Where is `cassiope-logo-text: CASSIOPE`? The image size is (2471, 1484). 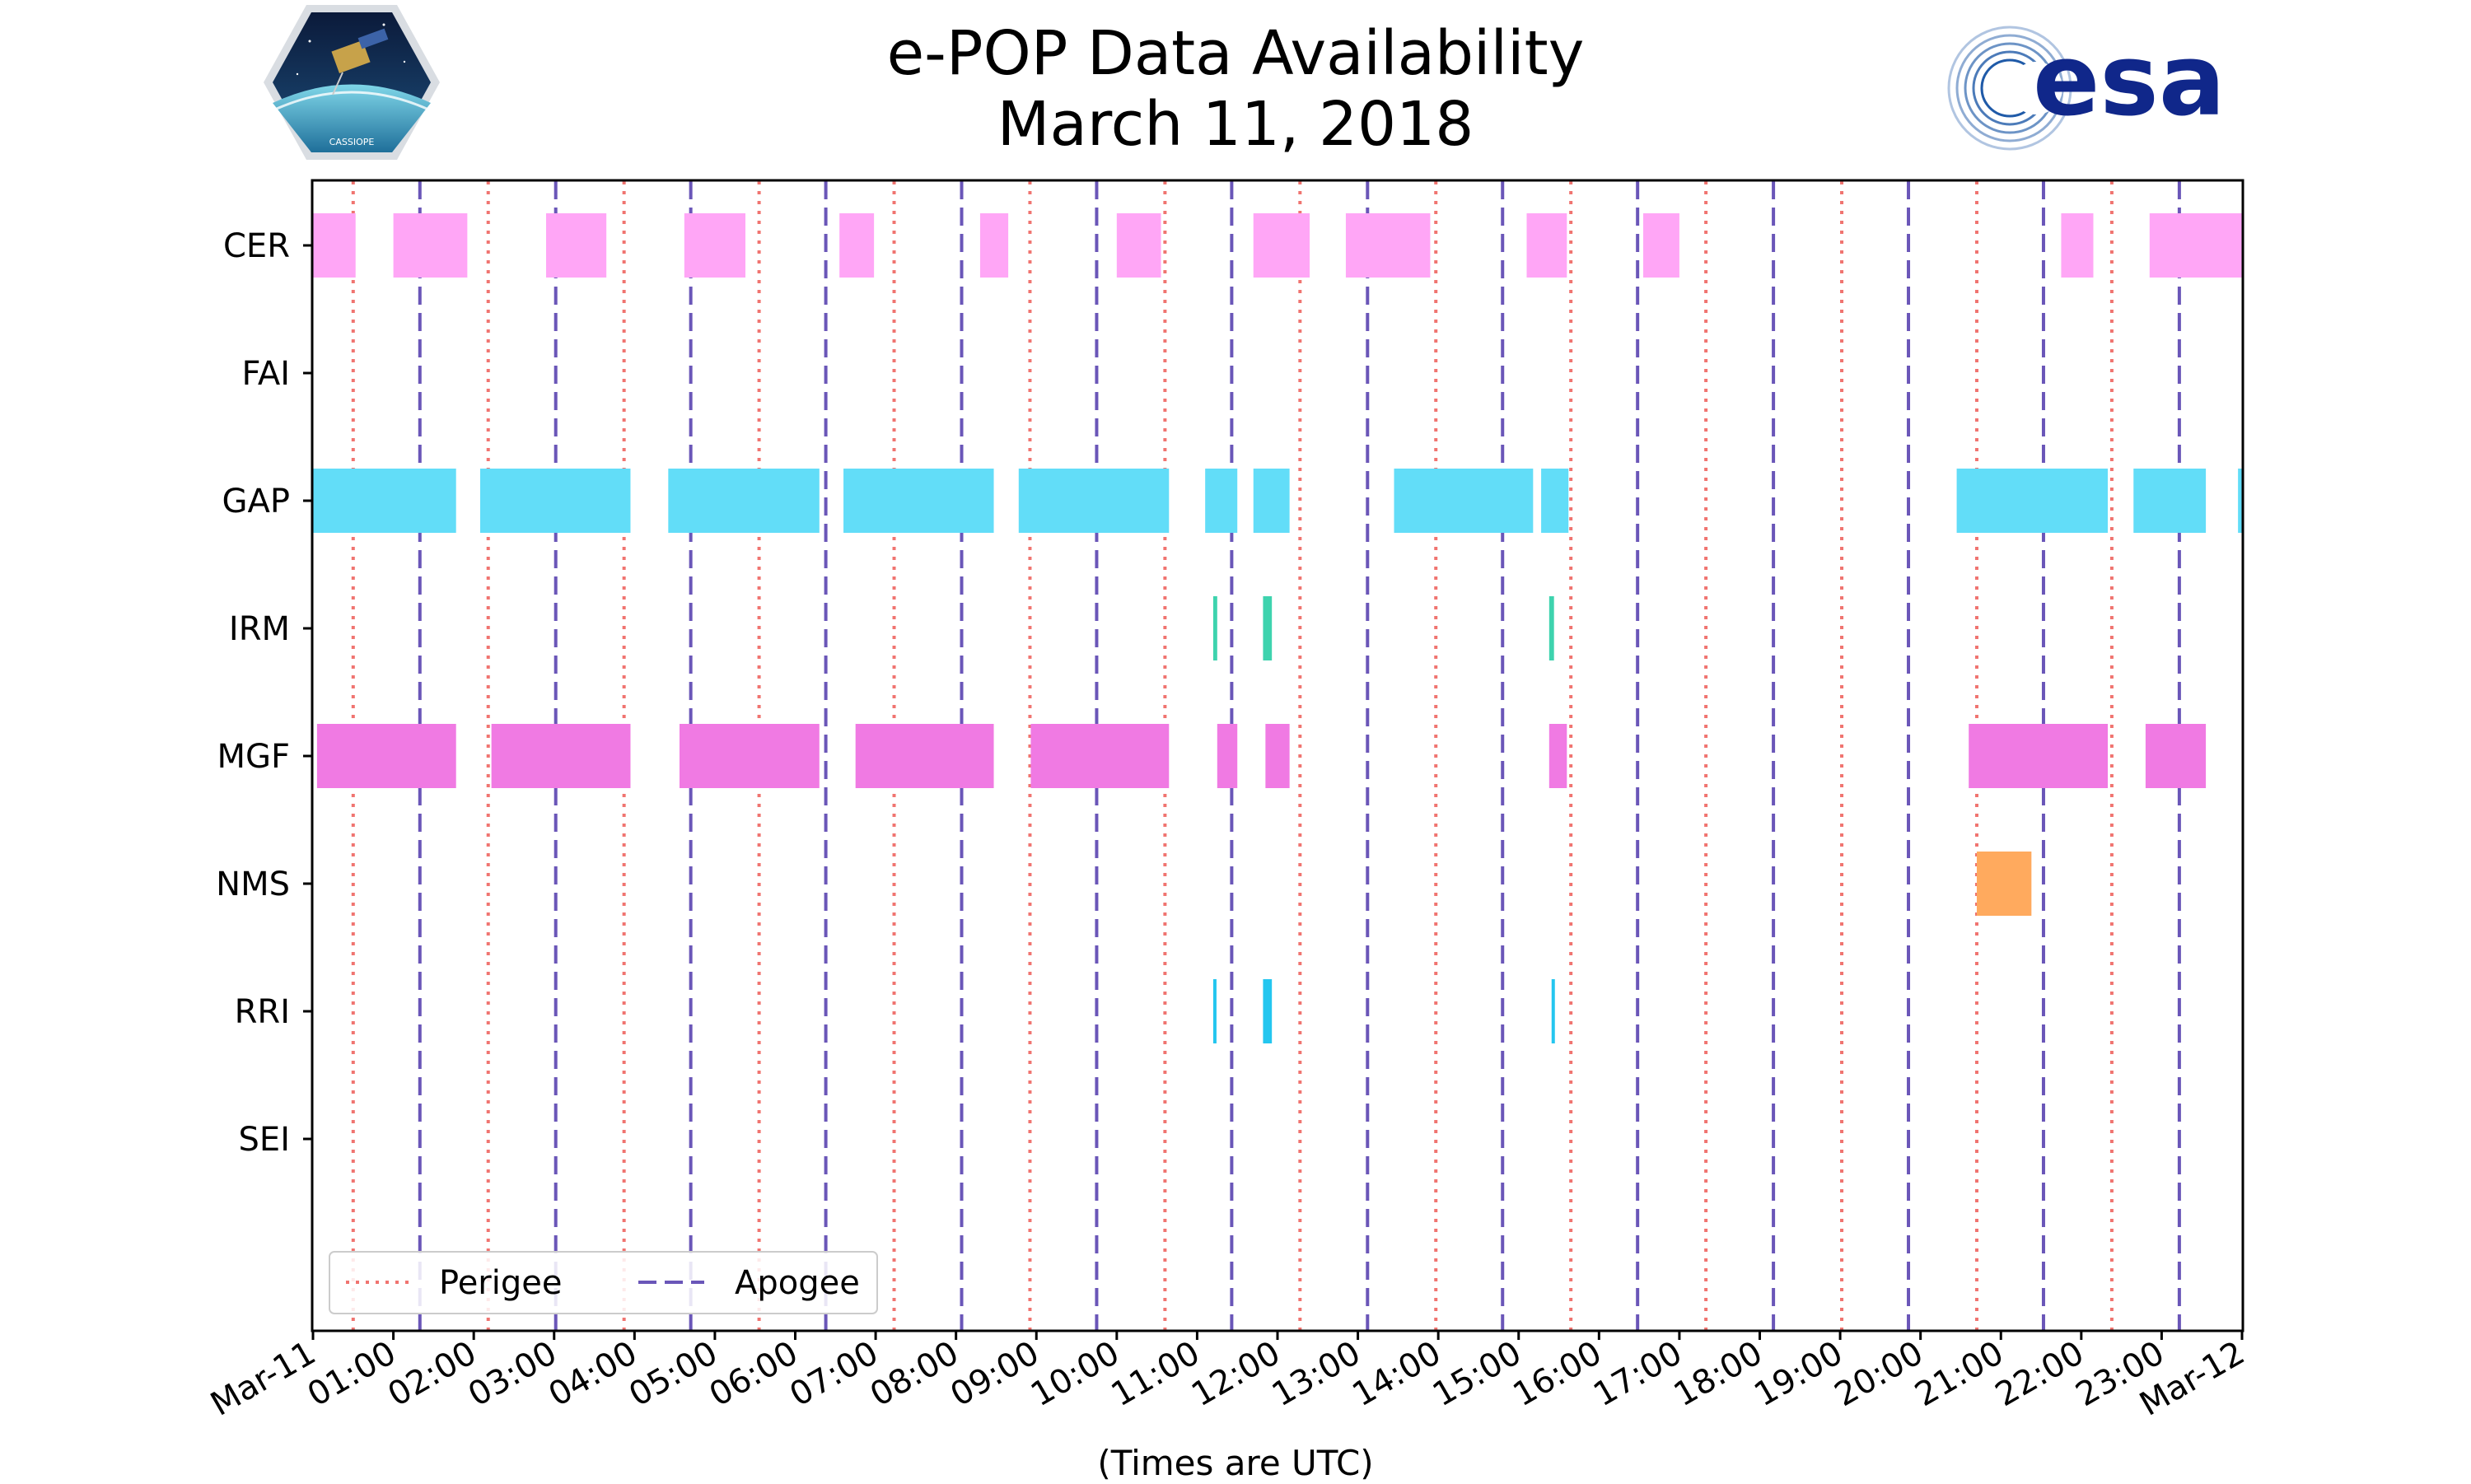
cassiope-logo-text: CASSIOPE is located at coordinates (352, 142).